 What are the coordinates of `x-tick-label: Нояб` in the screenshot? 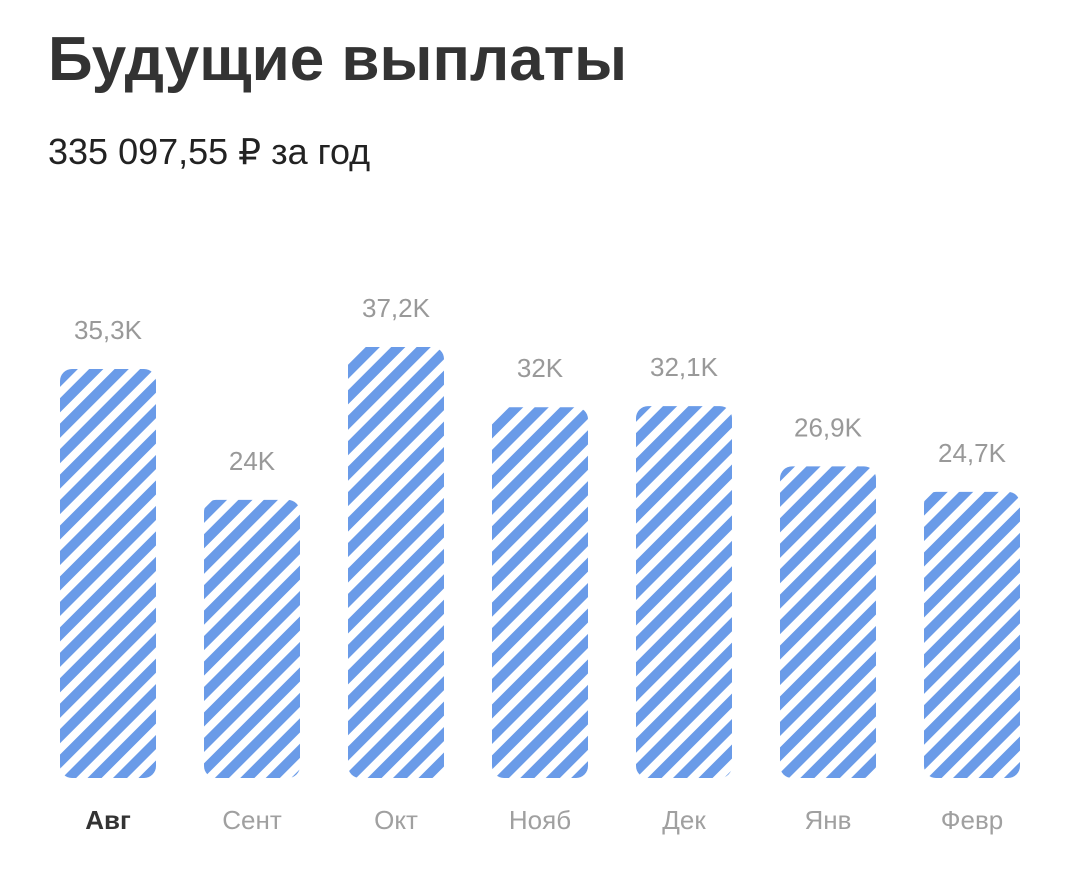 It's located at (540, 820).